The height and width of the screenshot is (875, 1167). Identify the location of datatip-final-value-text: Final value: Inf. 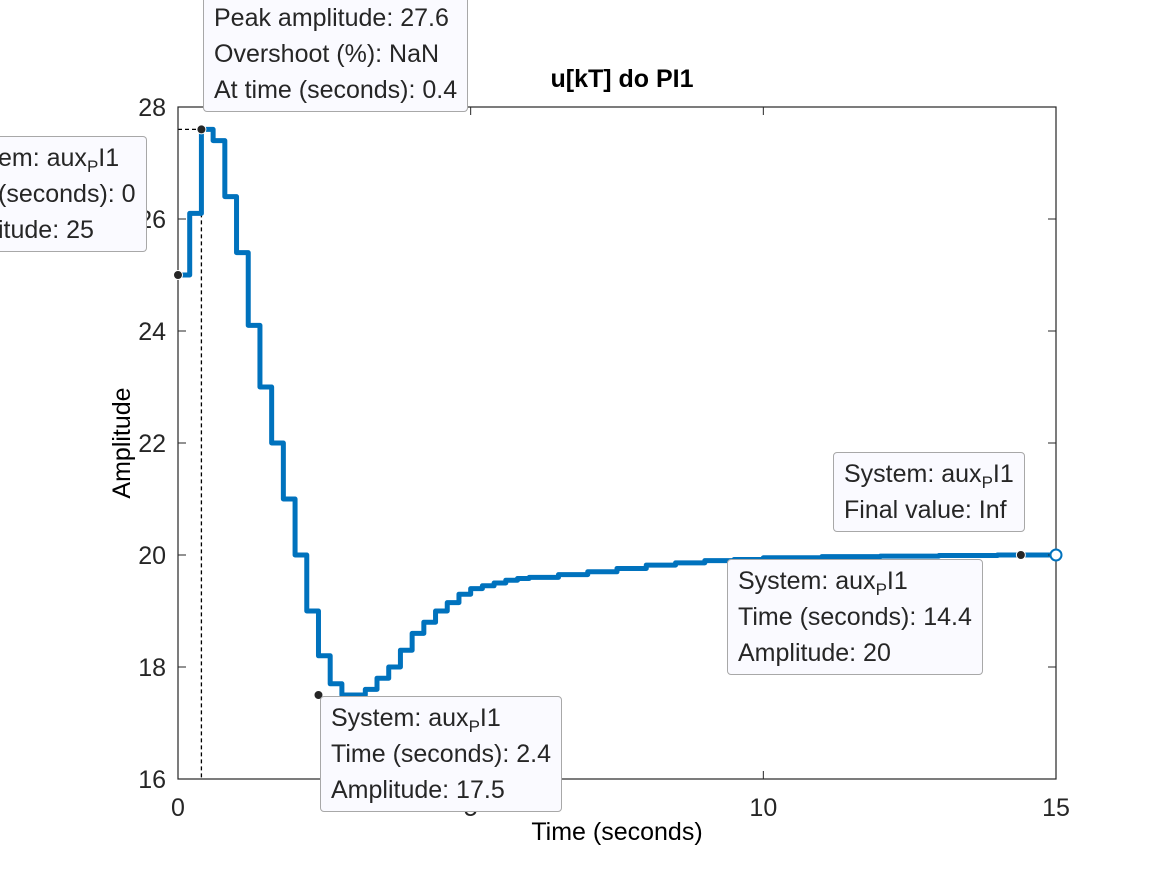
(925, 510).